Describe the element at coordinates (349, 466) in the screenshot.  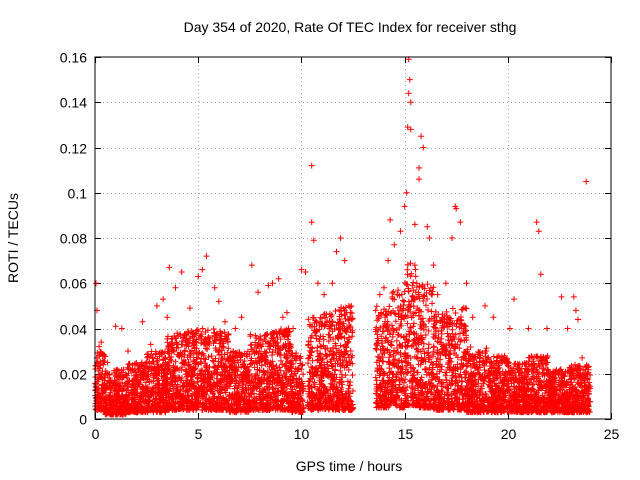
I see `x-axis-label: GPS time / hours` at that location.